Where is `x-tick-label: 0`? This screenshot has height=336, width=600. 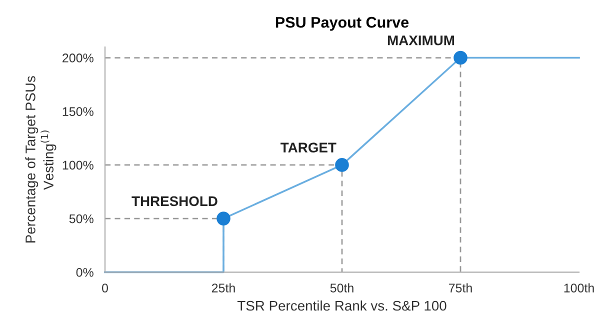
x-tick-label: 0 is located at coordinates (105, 288).